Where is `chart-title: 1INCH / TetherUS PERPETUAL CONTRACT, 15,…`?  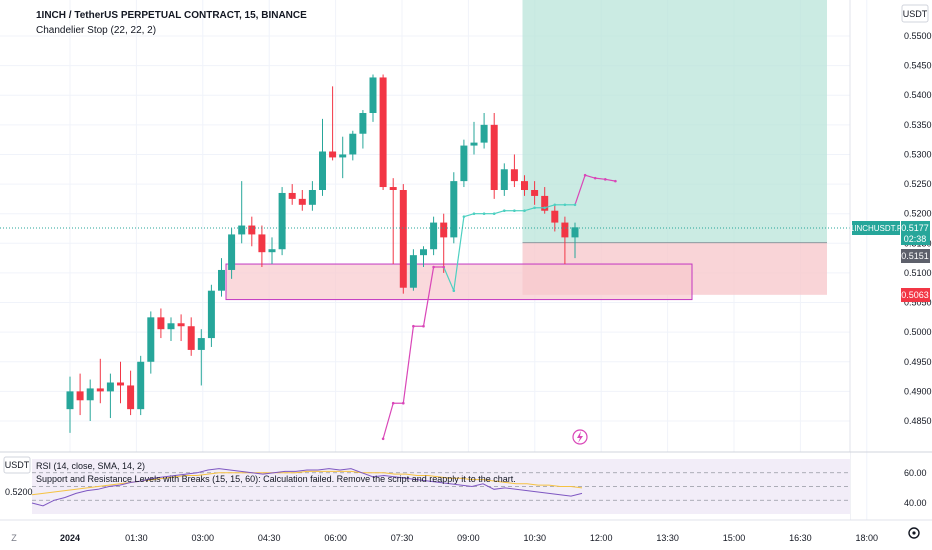
chart-title: 1INCH / TetherUS PERPETUAL CONTRACT, 15,… is located at coordinates (171, 15).